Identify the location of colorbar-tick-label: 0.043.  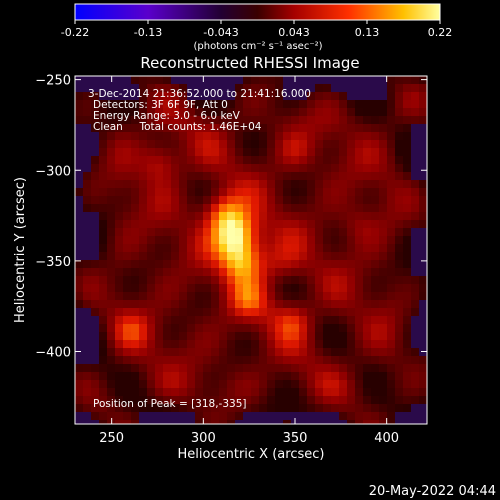
(294, 32).